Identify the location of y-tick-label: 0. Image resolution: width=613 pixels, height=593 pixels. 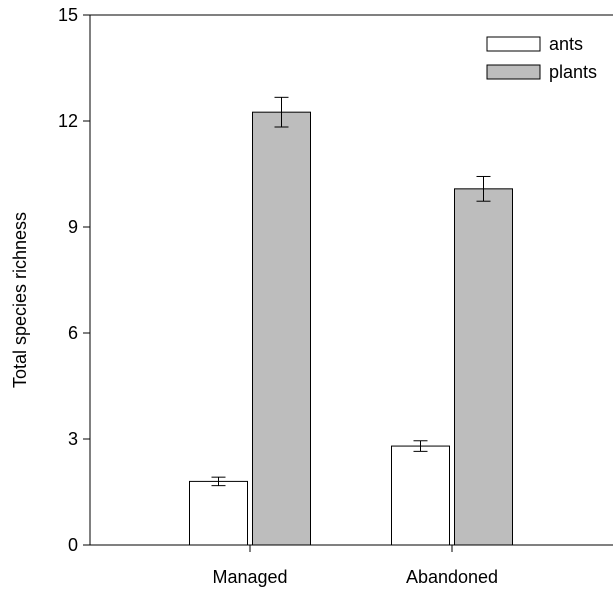
(73, 545).